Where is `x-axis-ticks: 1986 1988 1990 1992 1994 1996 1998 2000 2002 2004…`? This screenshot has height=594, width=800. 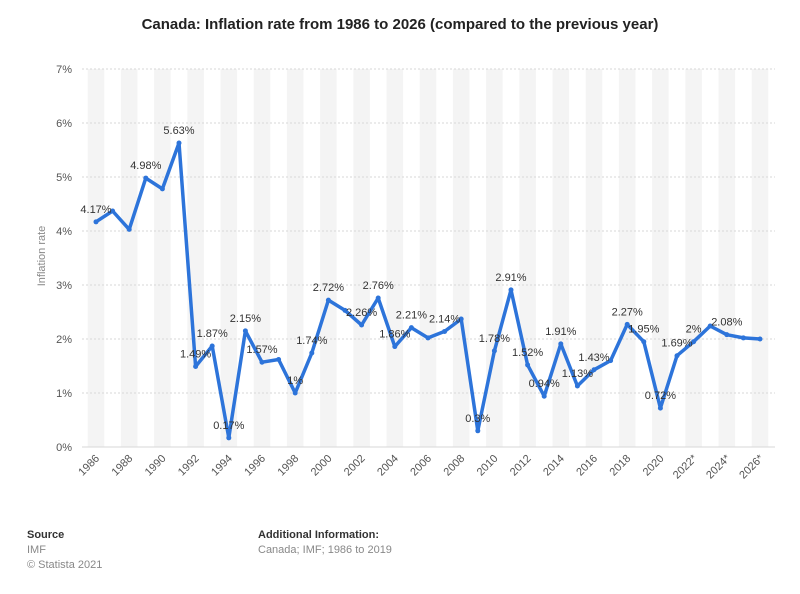
x-axis-ticks: 1986 1988 1990 1992 1994 1996 1998 2000 2002 2004… is located at coordinates (421, 466).